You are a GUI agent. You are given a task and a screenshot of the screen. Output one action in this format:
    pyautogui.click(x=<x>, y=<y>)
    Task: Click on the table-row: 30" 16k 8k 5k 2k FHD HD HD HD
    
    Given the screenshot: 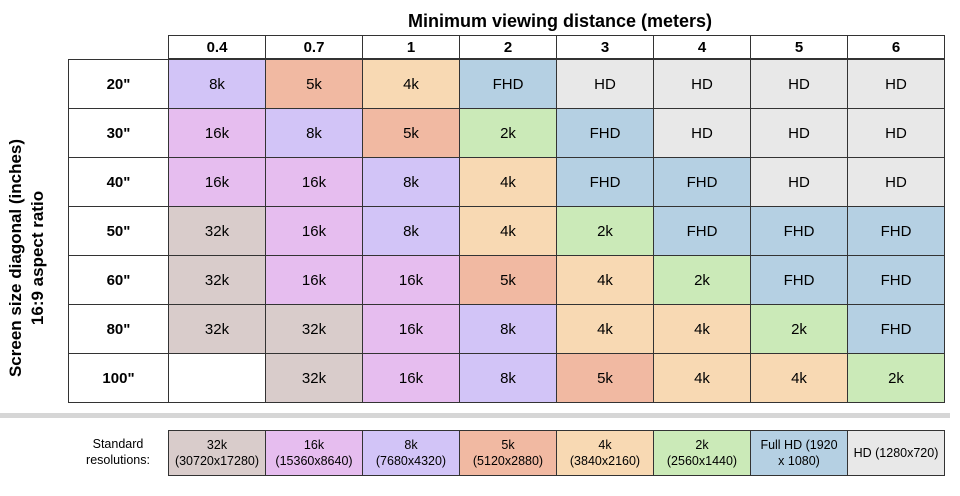 What is the action you would take?
    pyautogui.click(x=506, y=133)
    